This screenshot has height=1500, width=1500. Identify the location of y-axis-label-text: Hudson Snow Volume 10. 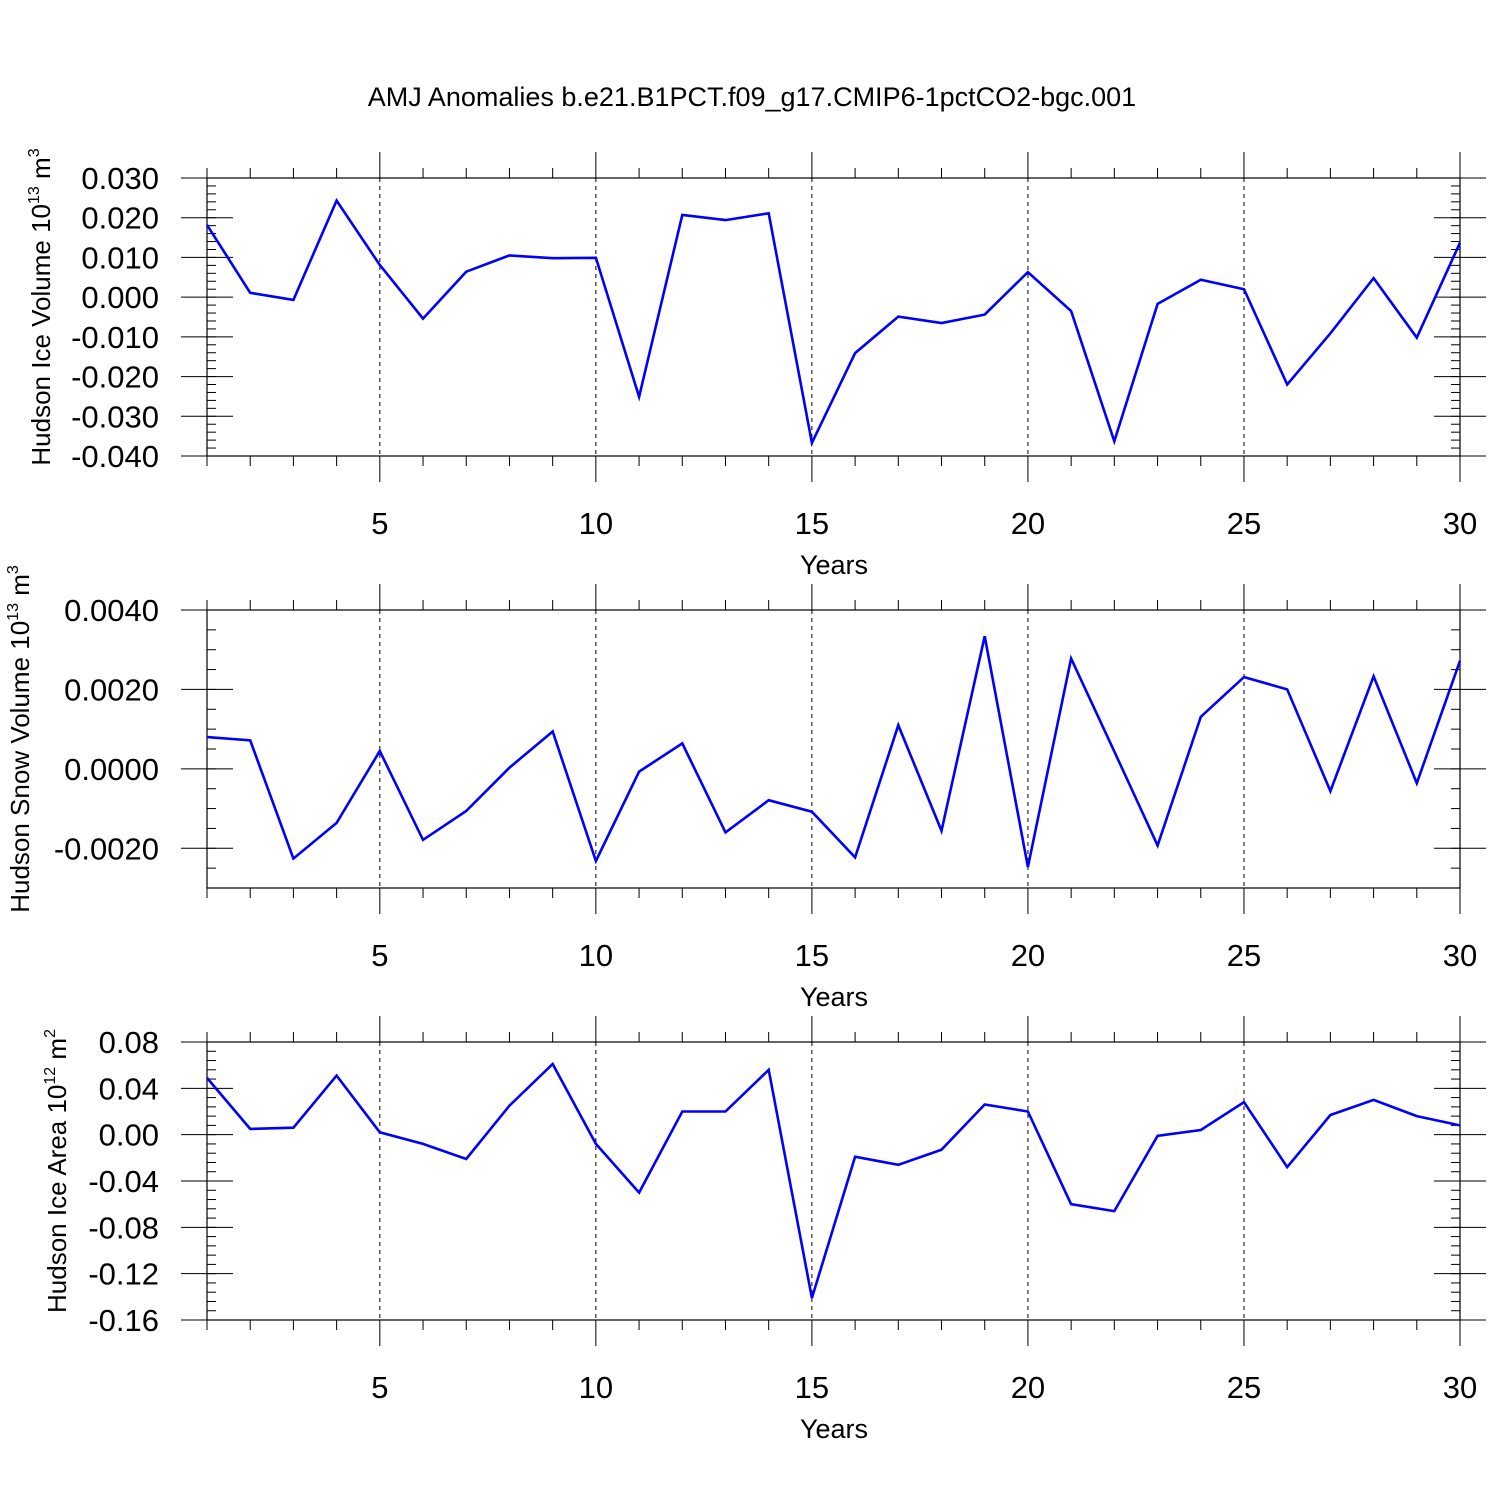
(20, 767).